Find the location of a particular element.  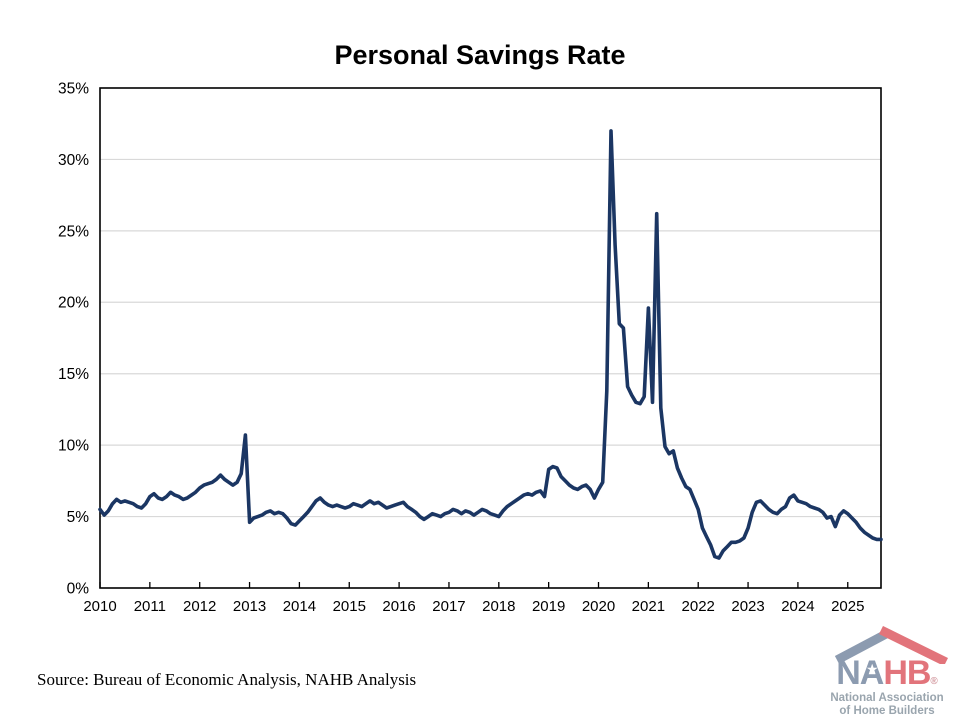

x-tick-label: 2024 is located at coordinates (797, 606).